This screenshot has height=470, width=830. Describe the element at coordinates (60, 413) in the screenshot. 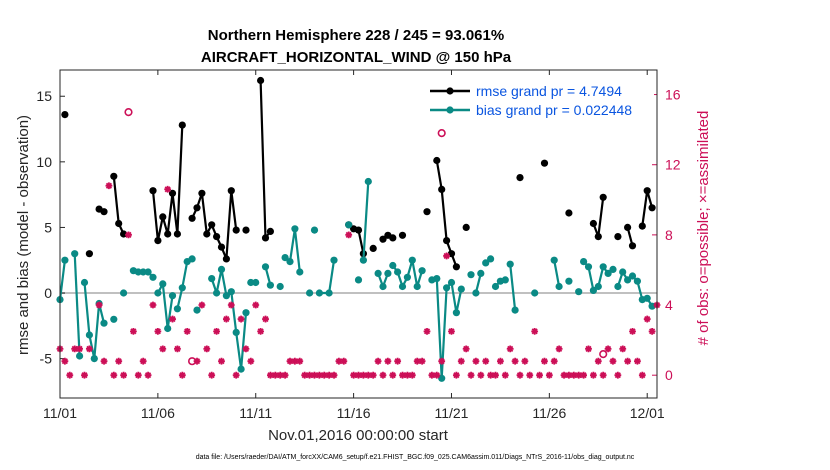

I see `x-tick-label: 11/01` at that location.